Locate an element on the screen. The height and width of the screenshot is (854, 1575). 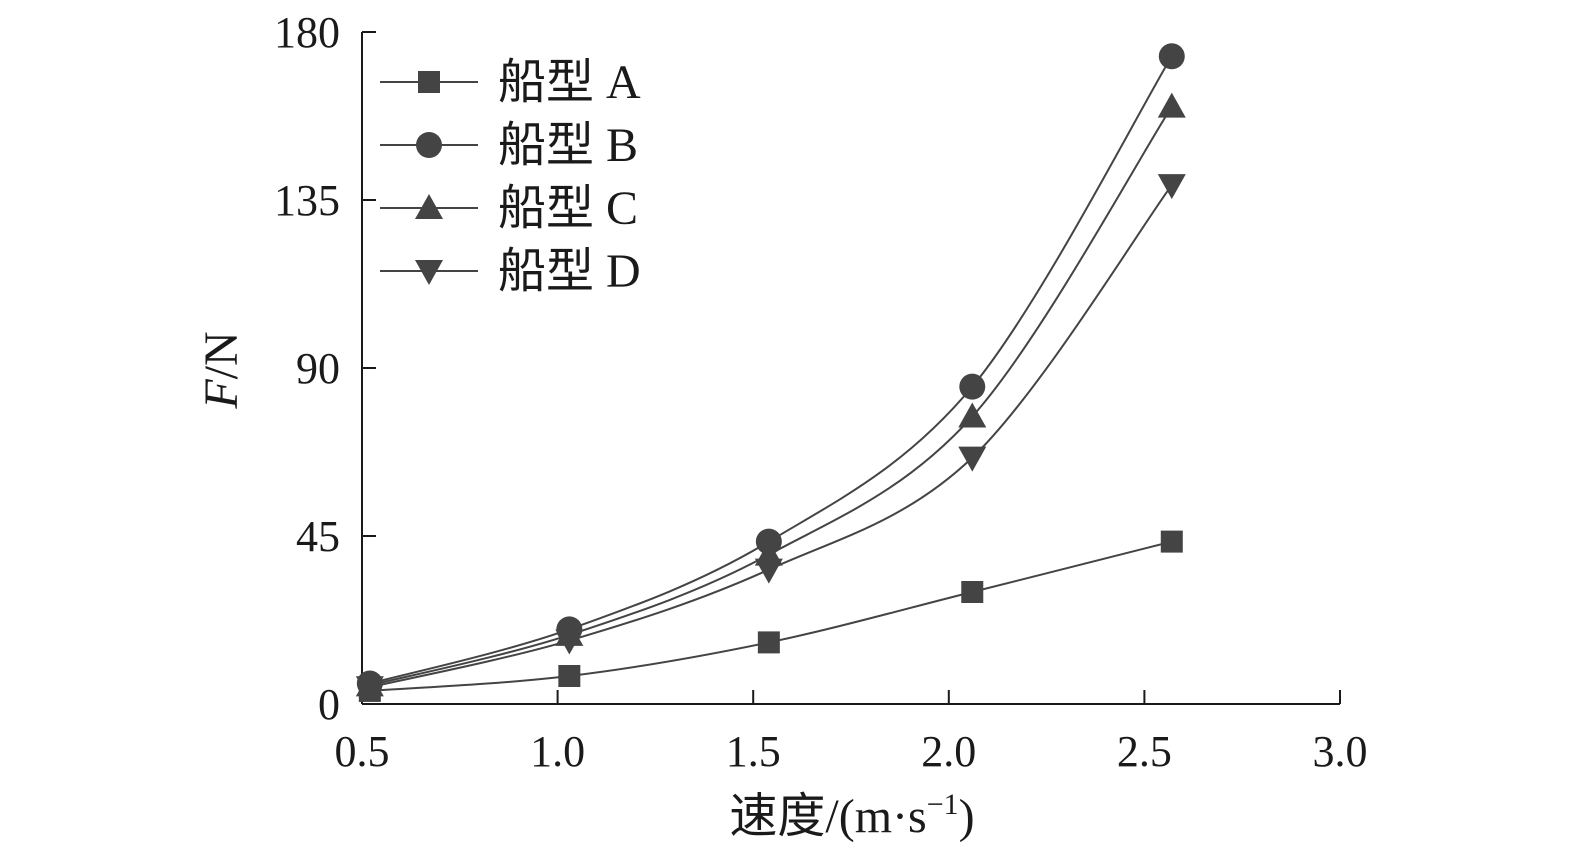
legend-item: 船型 C is located at coordinates (509, 208).